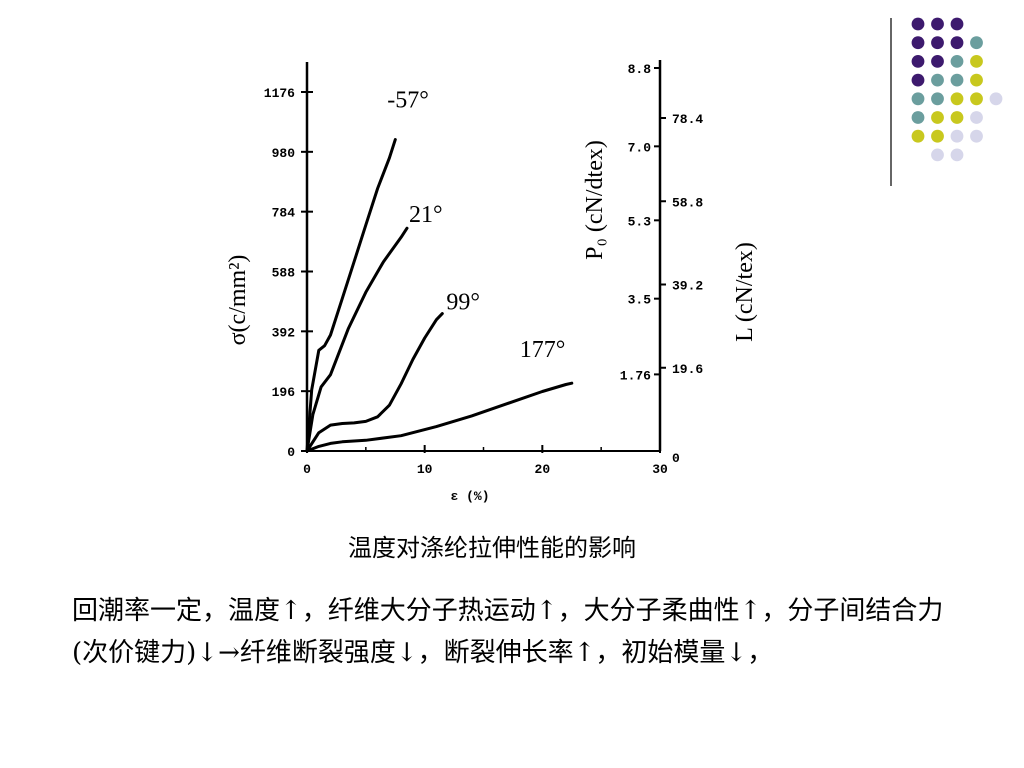 This screenshot has width=1024, height=768. What do you see at coordinates (426, 215) in the screenshot?
I see `series-label: 21°` at bounding box center [426, 215].